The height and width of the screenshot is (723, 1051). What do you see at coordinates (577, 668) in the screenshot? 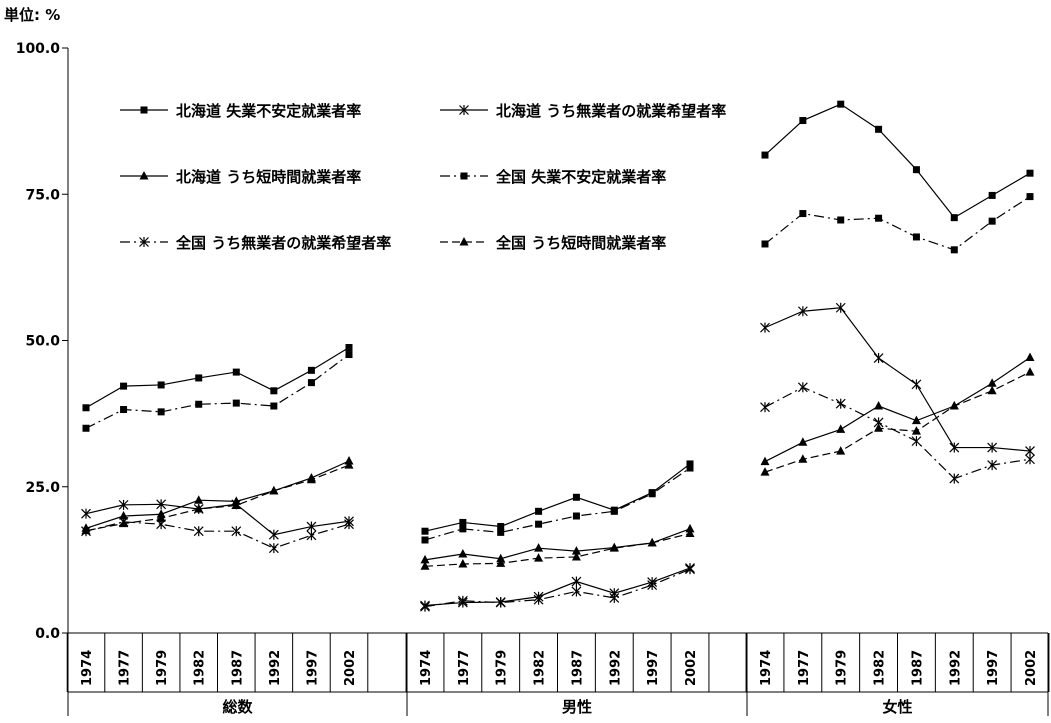
I see `x-tick-label: 1987` at bounding box center [577, 668].